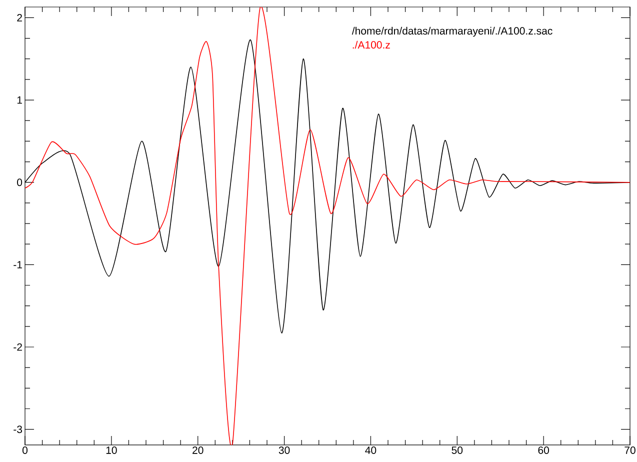  What do you see at coordinates (19, 18) in the screenshot?
I see `y-tick-label: 2` at bounding box center [19, 18].